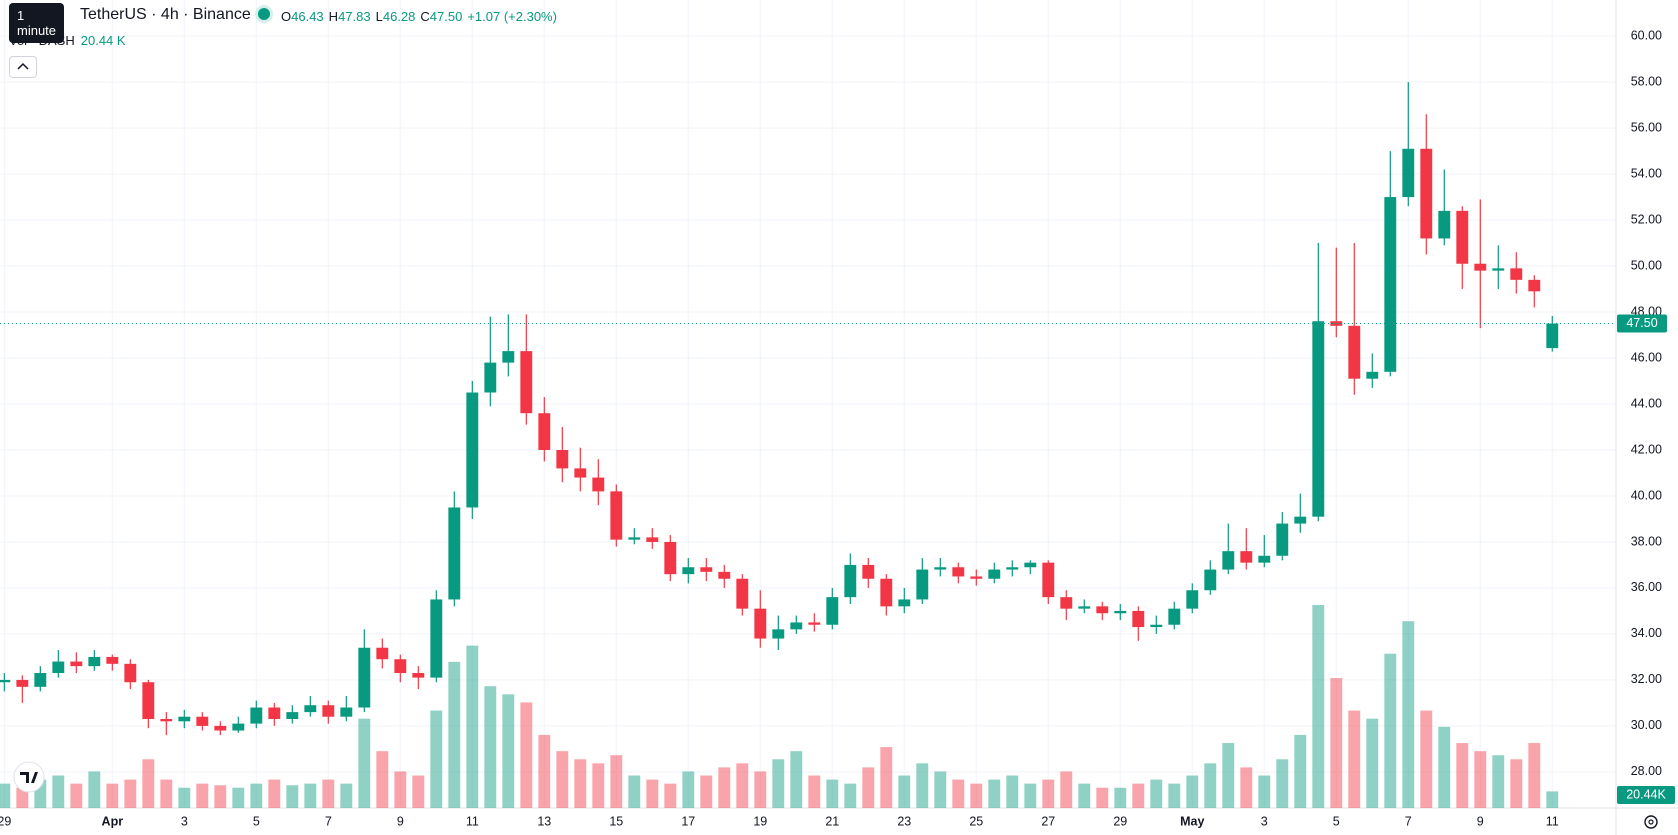 This screenshot has height=835, width=1678. Describe the element at coordinates (1646, 725) in the screenshot. I see `y-tick-label: 30.00` at that location.